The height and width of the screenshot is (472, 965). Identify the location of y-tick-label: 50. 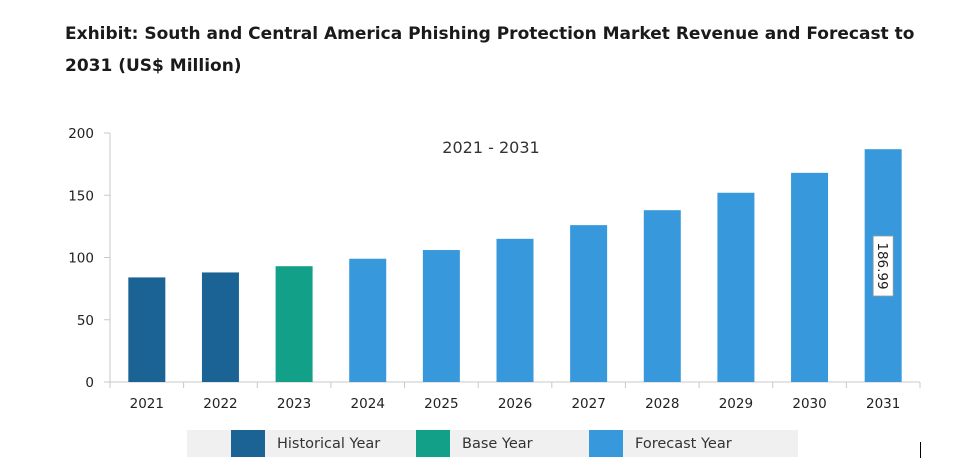
(85, 321).